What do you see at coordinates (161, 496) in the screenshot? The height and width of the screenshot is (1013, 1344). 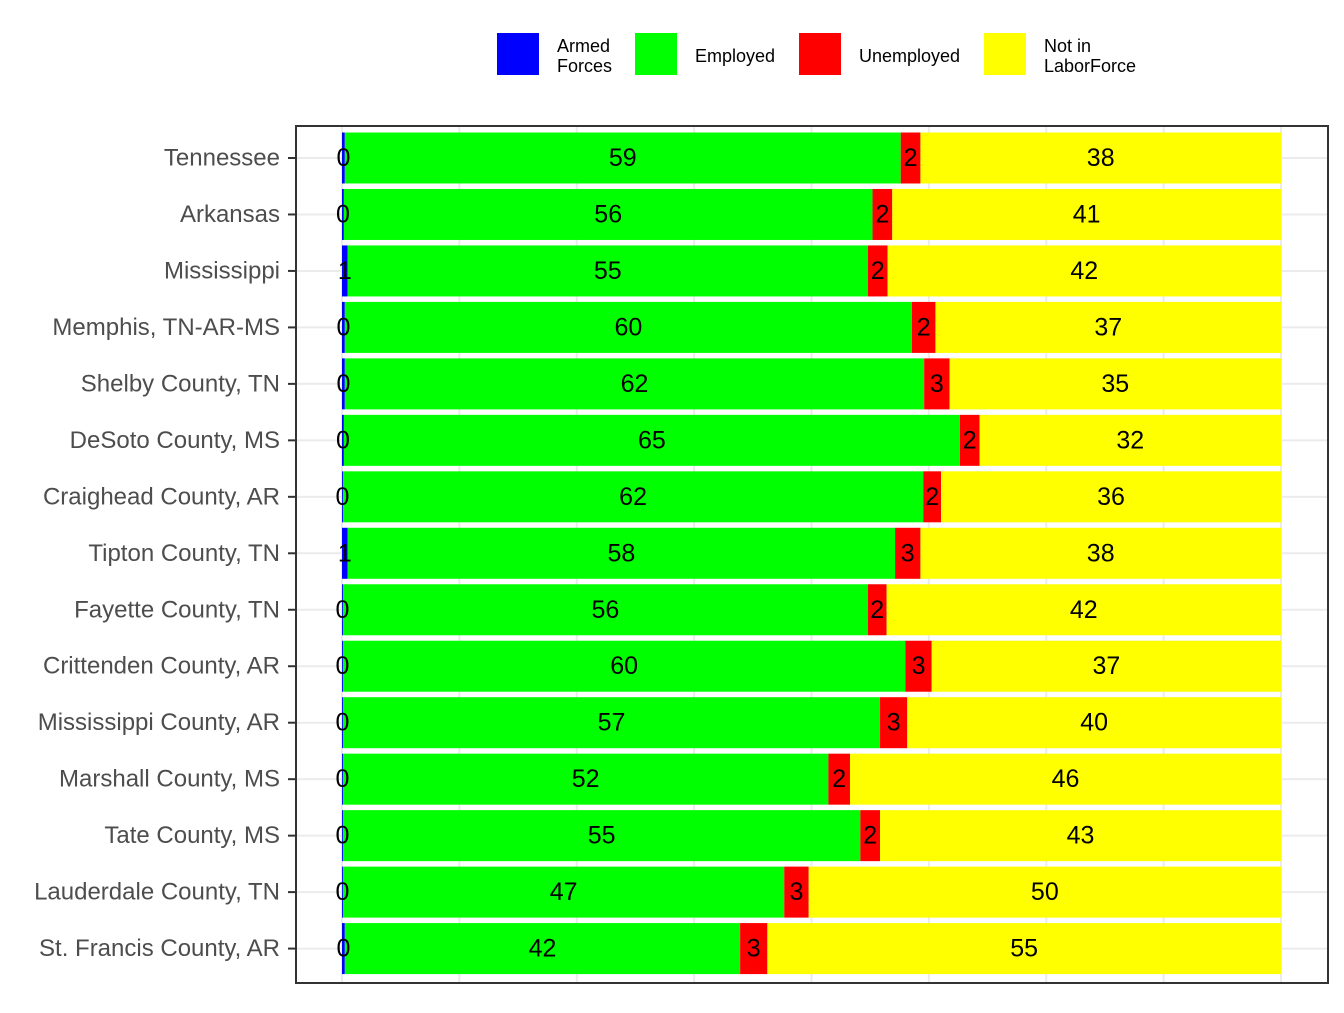 I see `category-label: Craighead County, AR` at bounding box center [161, 496].